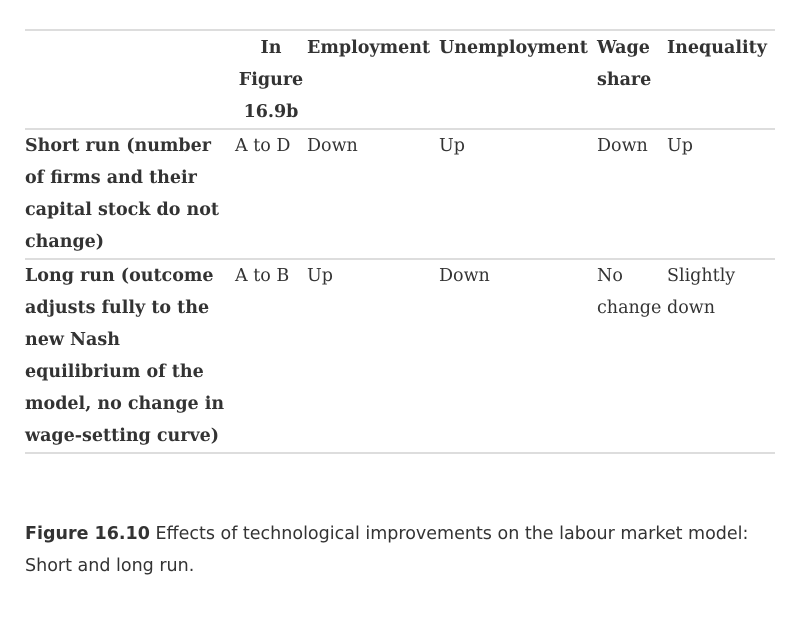 The image size is (798, 630). Describe the element at coordinates (130, 79) in the screenshot. I see `header-empty` at that location.